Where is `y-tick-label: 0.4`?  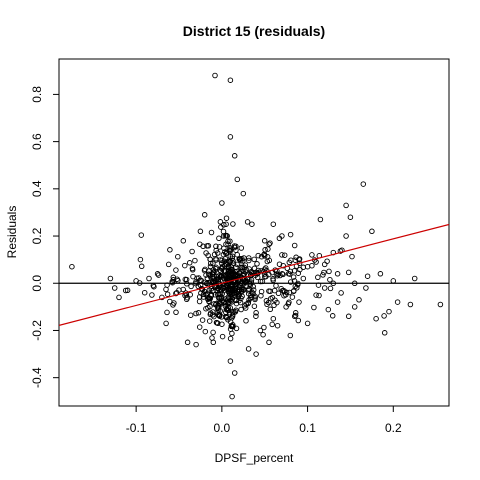
y-tick-label: 0.4 is located at coordinates (37, 188).